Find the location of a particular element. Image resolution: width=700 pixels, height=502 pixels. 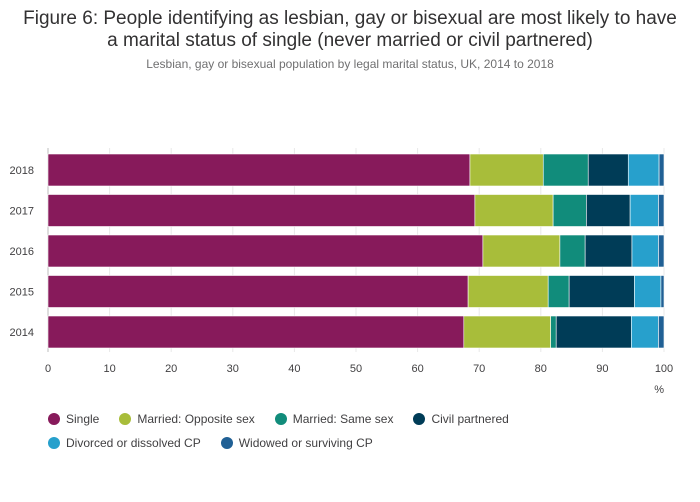

legend-label: Married: Same sex is located at coordinates (343, 419).